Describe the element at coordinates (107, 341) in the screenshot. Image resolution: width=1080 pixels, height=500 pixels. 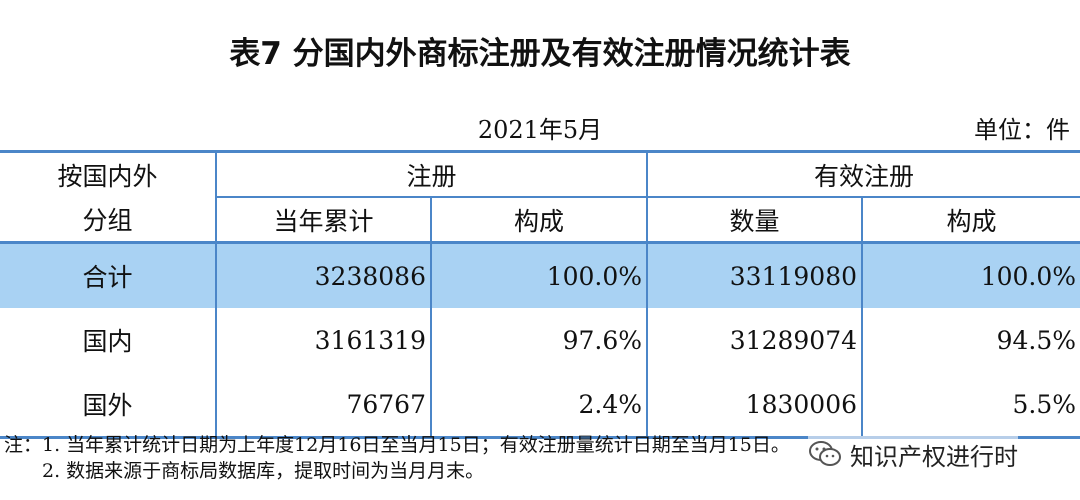
I see `row-label: 国内` at that location.